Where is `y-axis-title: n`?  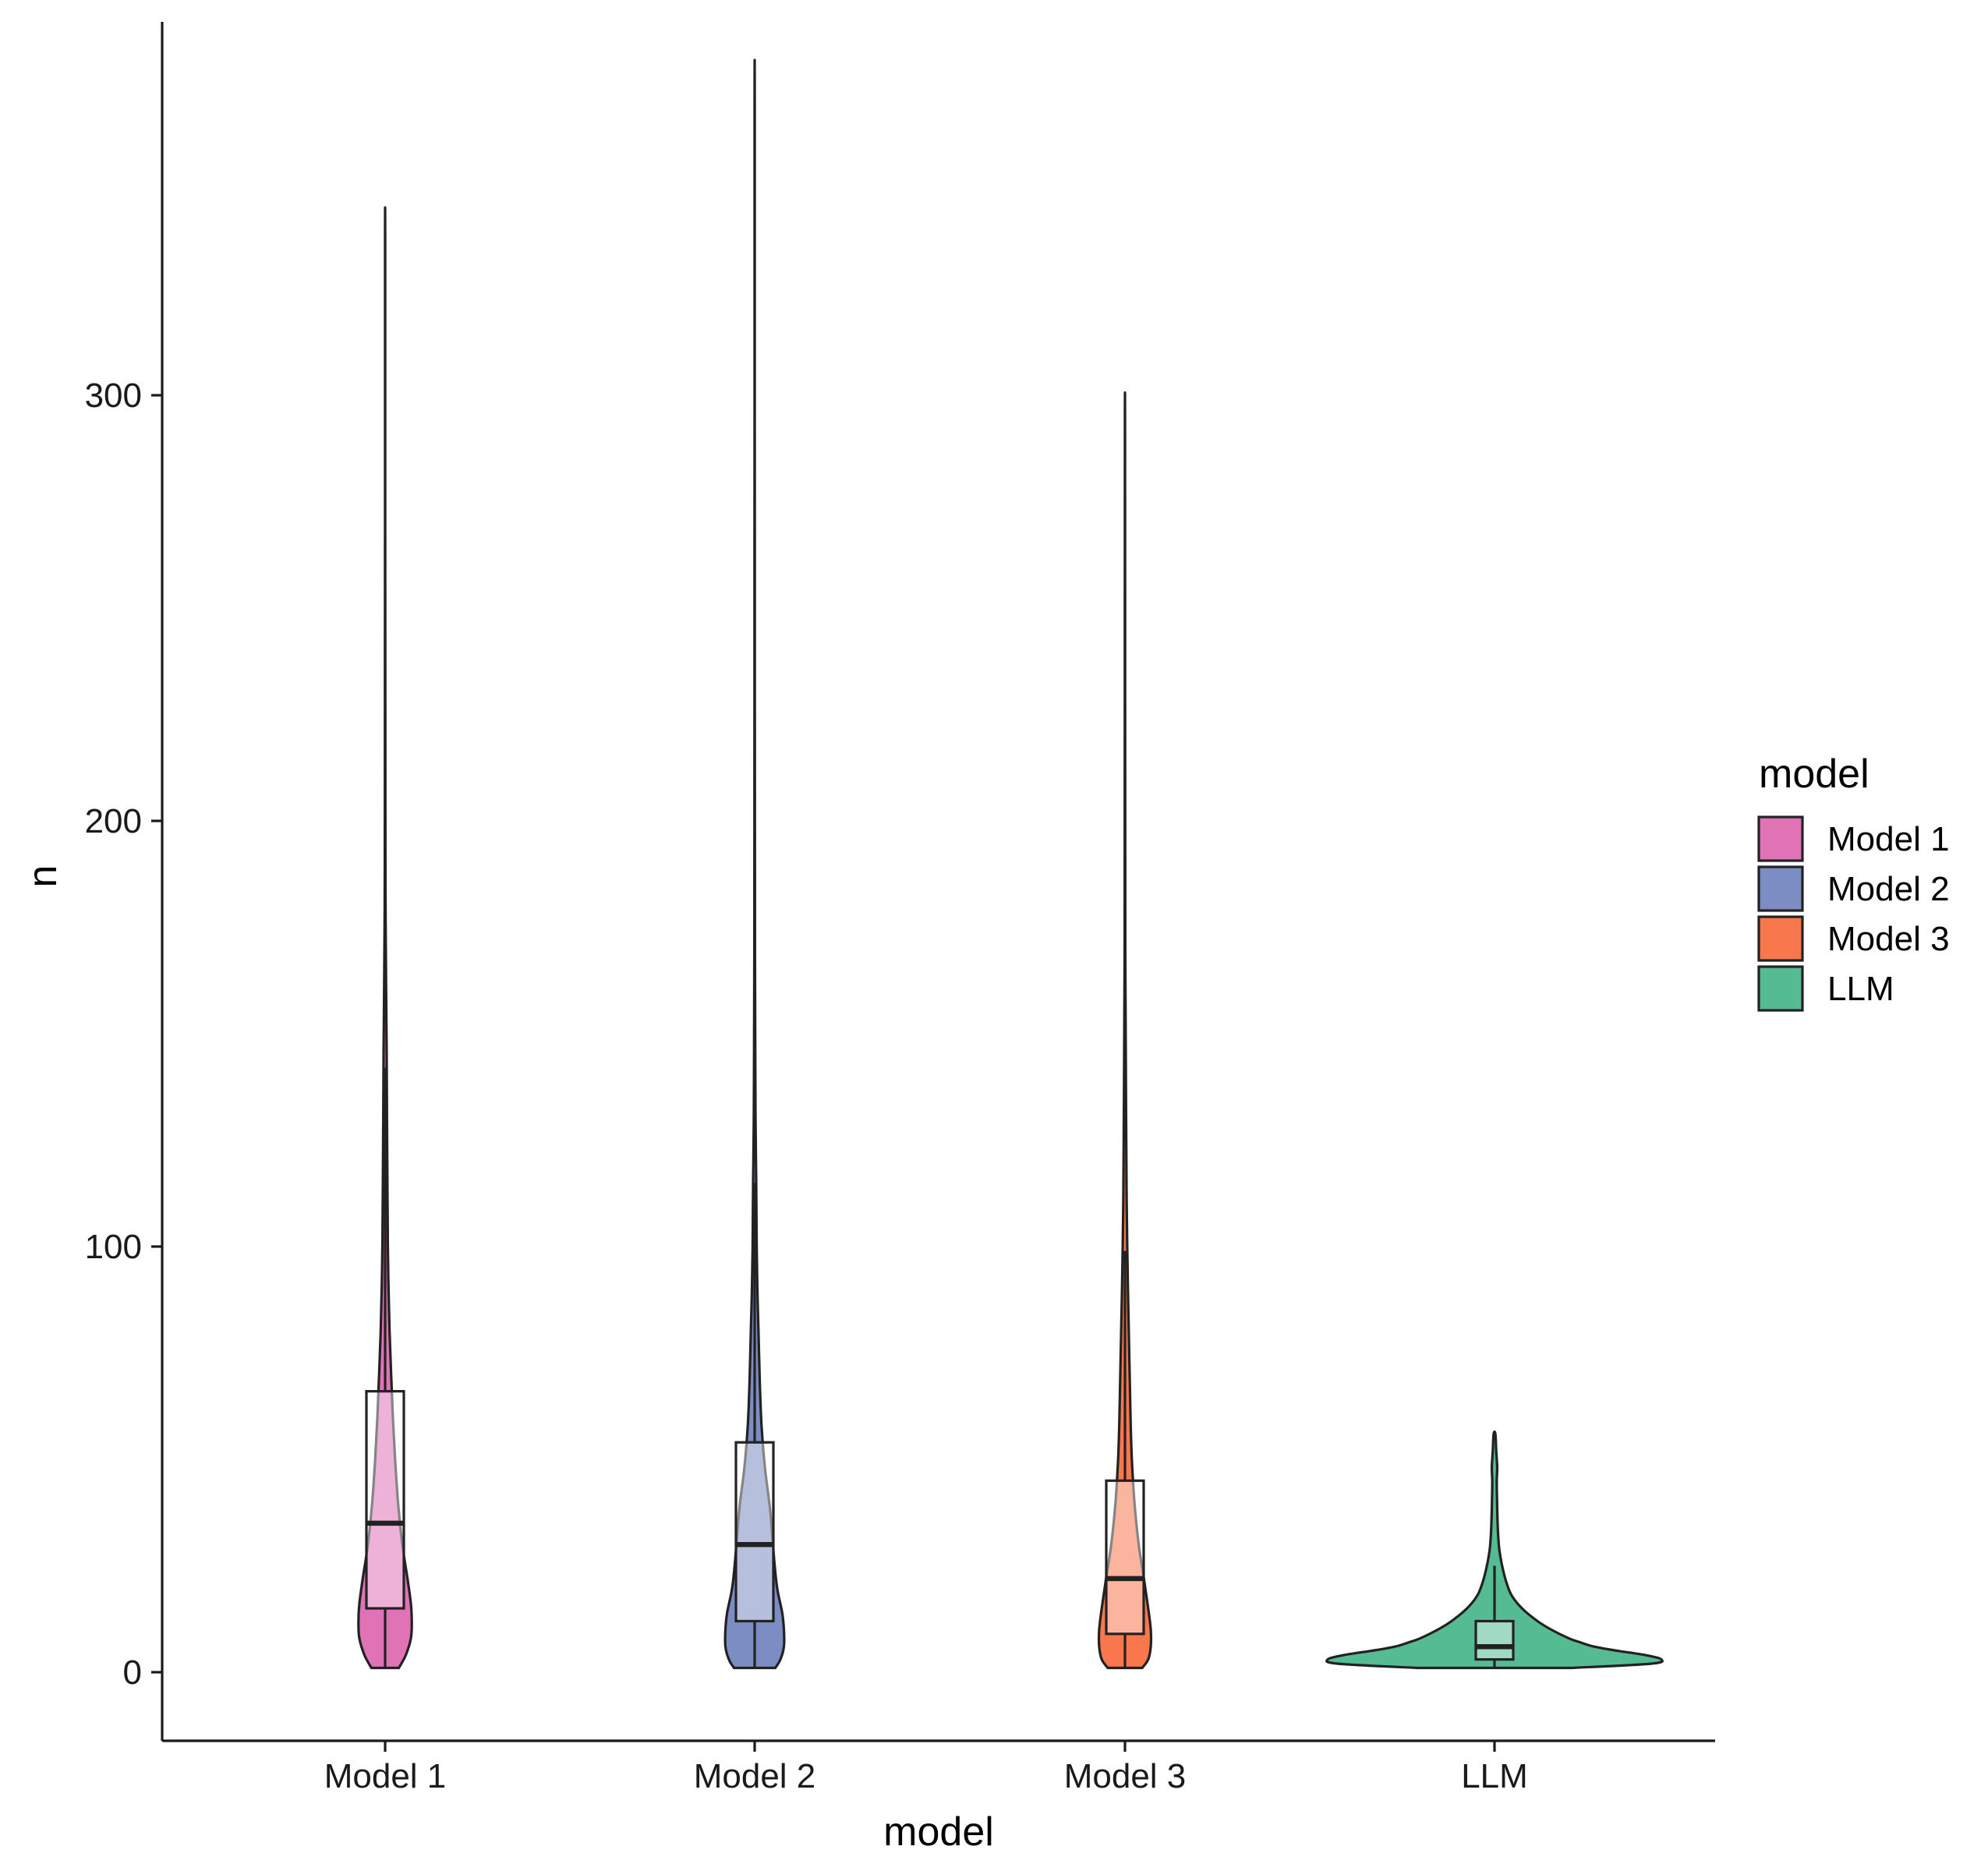 y-axis-title: n is located at coordinates (42, 876).